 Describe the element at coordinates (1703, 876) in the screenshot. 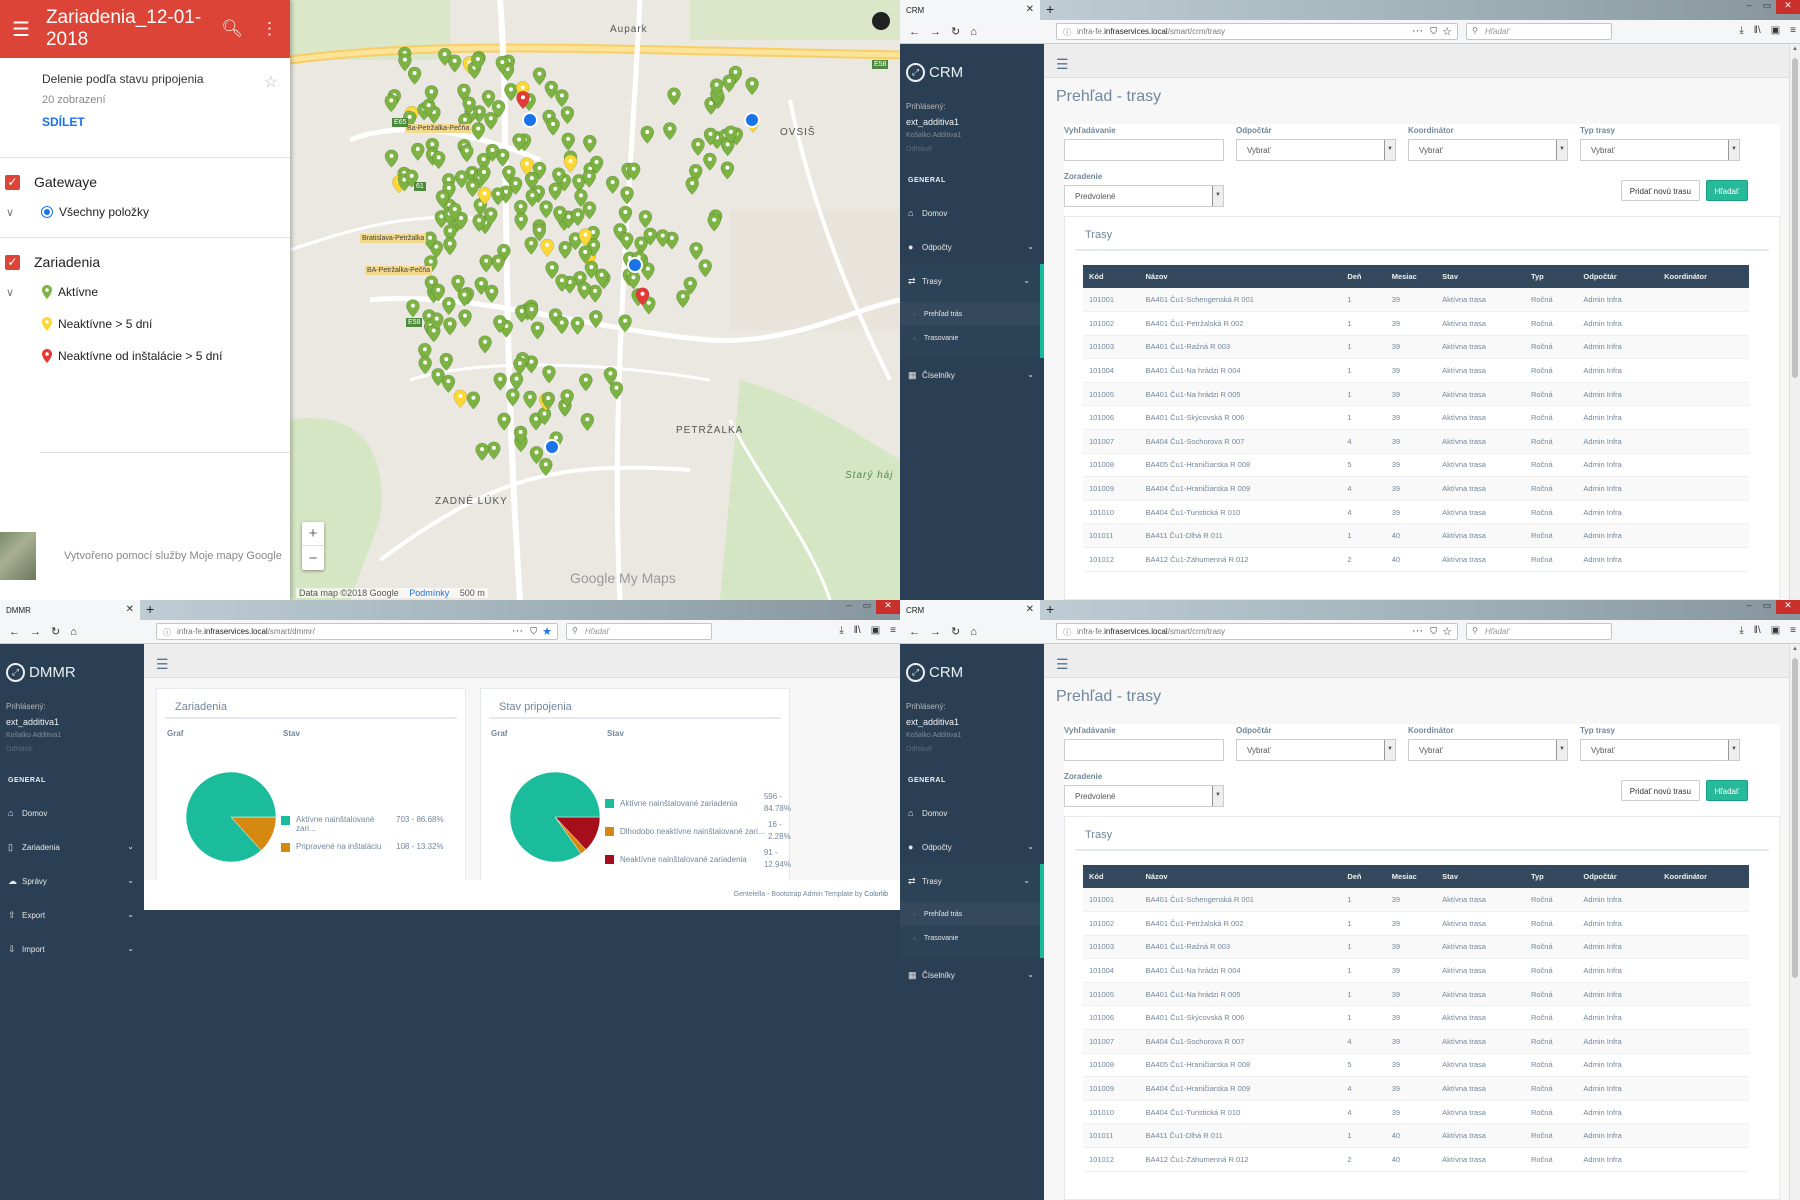

I see `column-header: Koordinátor` at that location.